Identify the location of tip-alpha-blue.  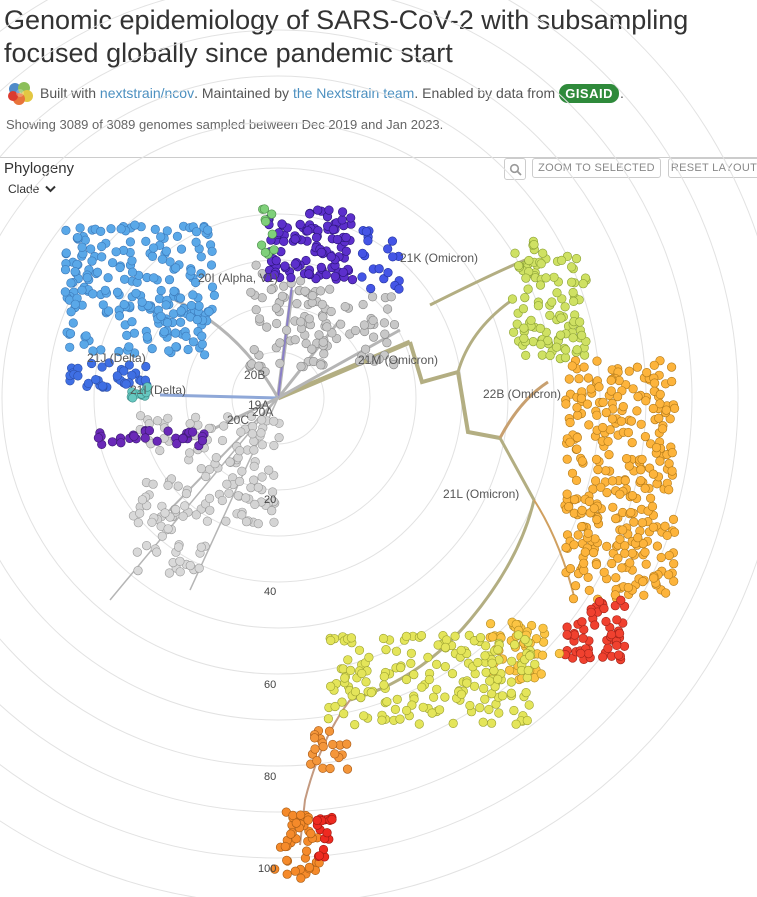
(392, 241).